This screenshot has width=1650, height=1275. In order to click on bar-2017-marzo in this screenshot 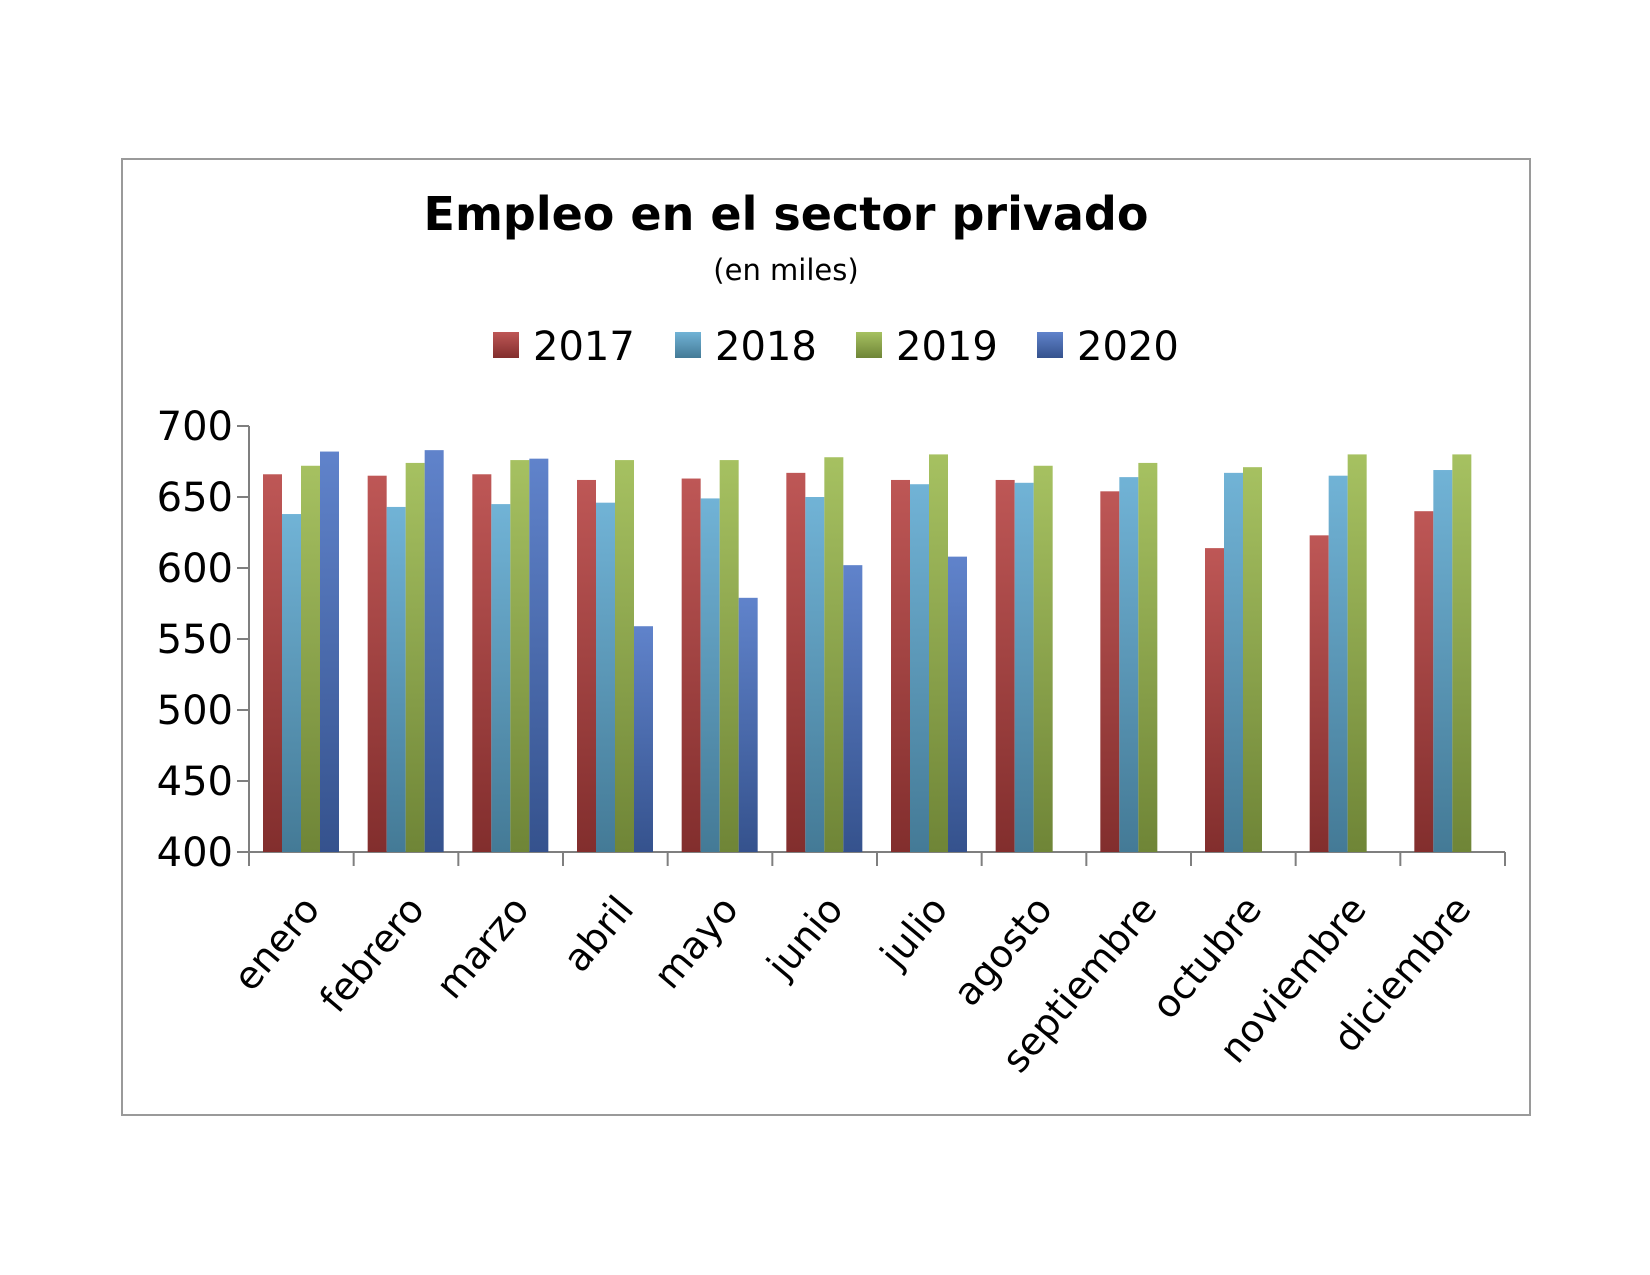, I will do `click(482, 663)`.